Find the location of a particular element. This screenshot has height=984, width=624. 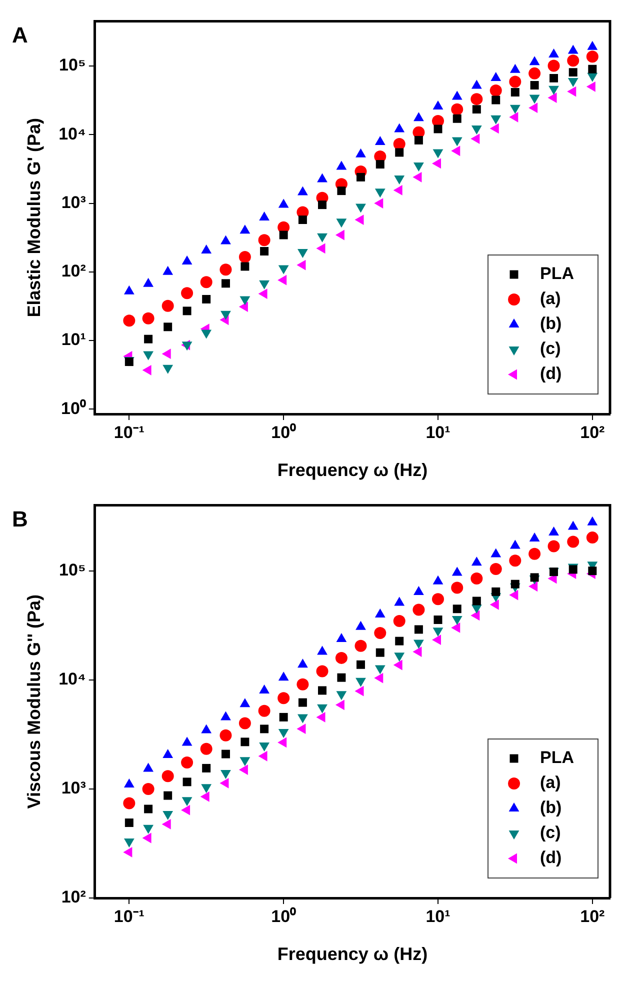

y-tick-label: 10¹ is located at coordinates (73, 340).